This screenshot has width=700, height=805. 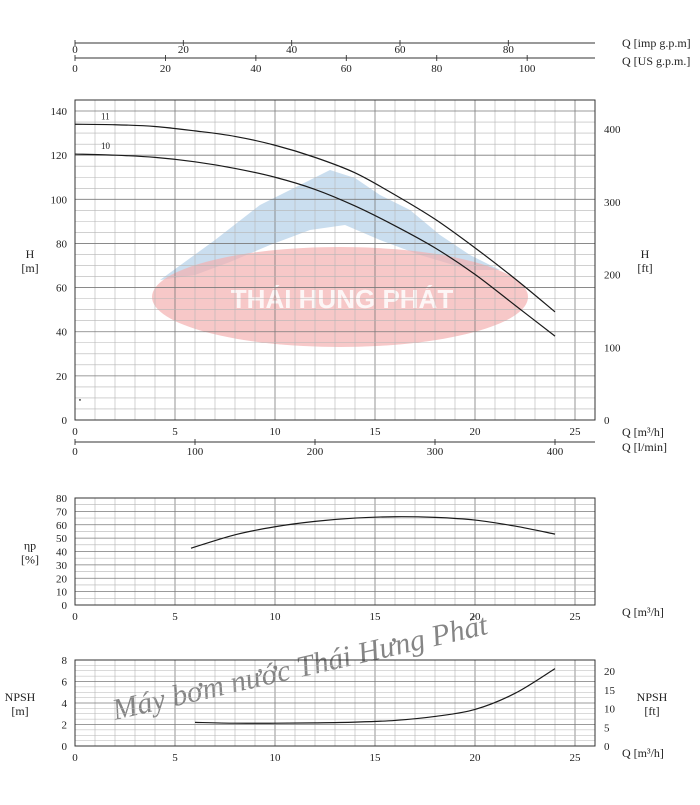 I want to click on x2-axis-label: Q [l/min], so click(x=644, y=447).